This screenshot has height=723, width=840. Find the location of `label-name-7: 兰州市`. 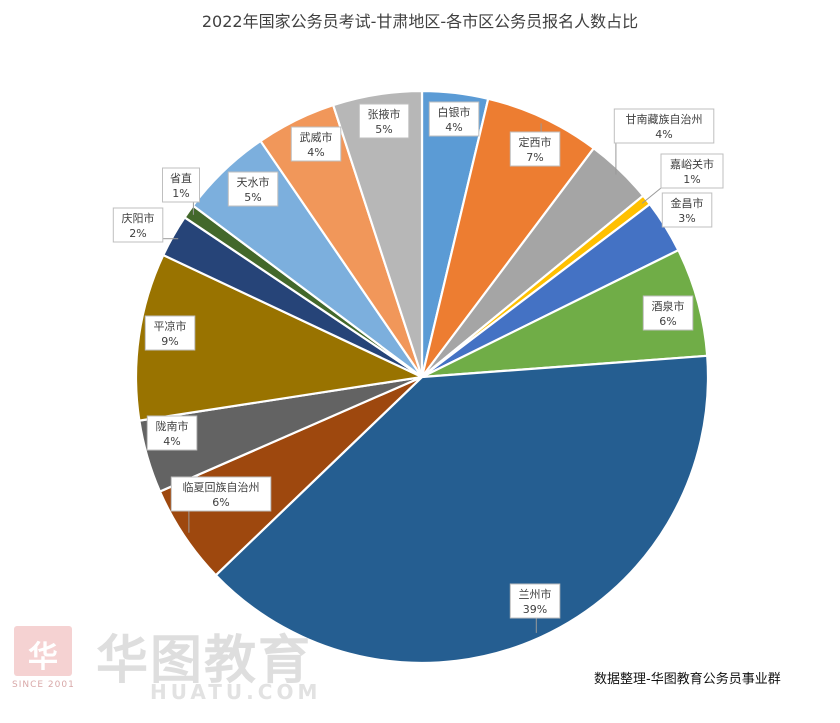

label-name-7: 兰州市 is located at coordinates (535, 594).